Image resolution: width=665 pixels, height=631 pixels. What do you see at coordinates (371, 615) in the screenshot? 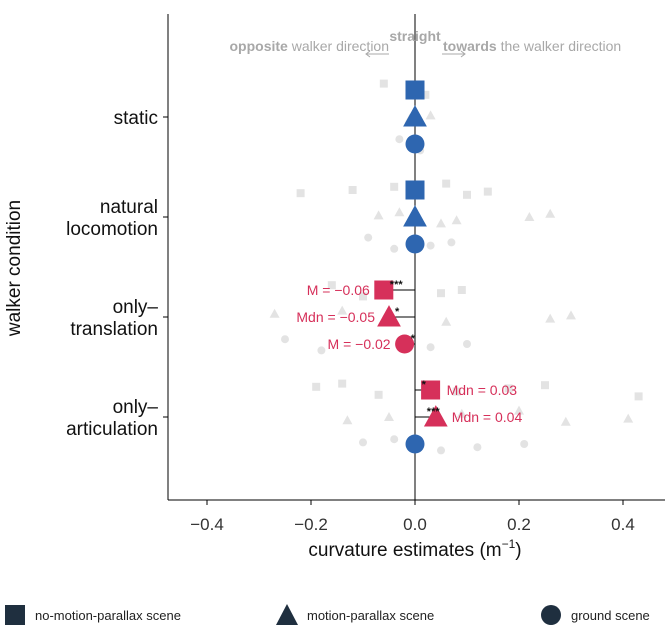
I see `legend-label: motion-parallax scene` at bounding box center [371, 615].